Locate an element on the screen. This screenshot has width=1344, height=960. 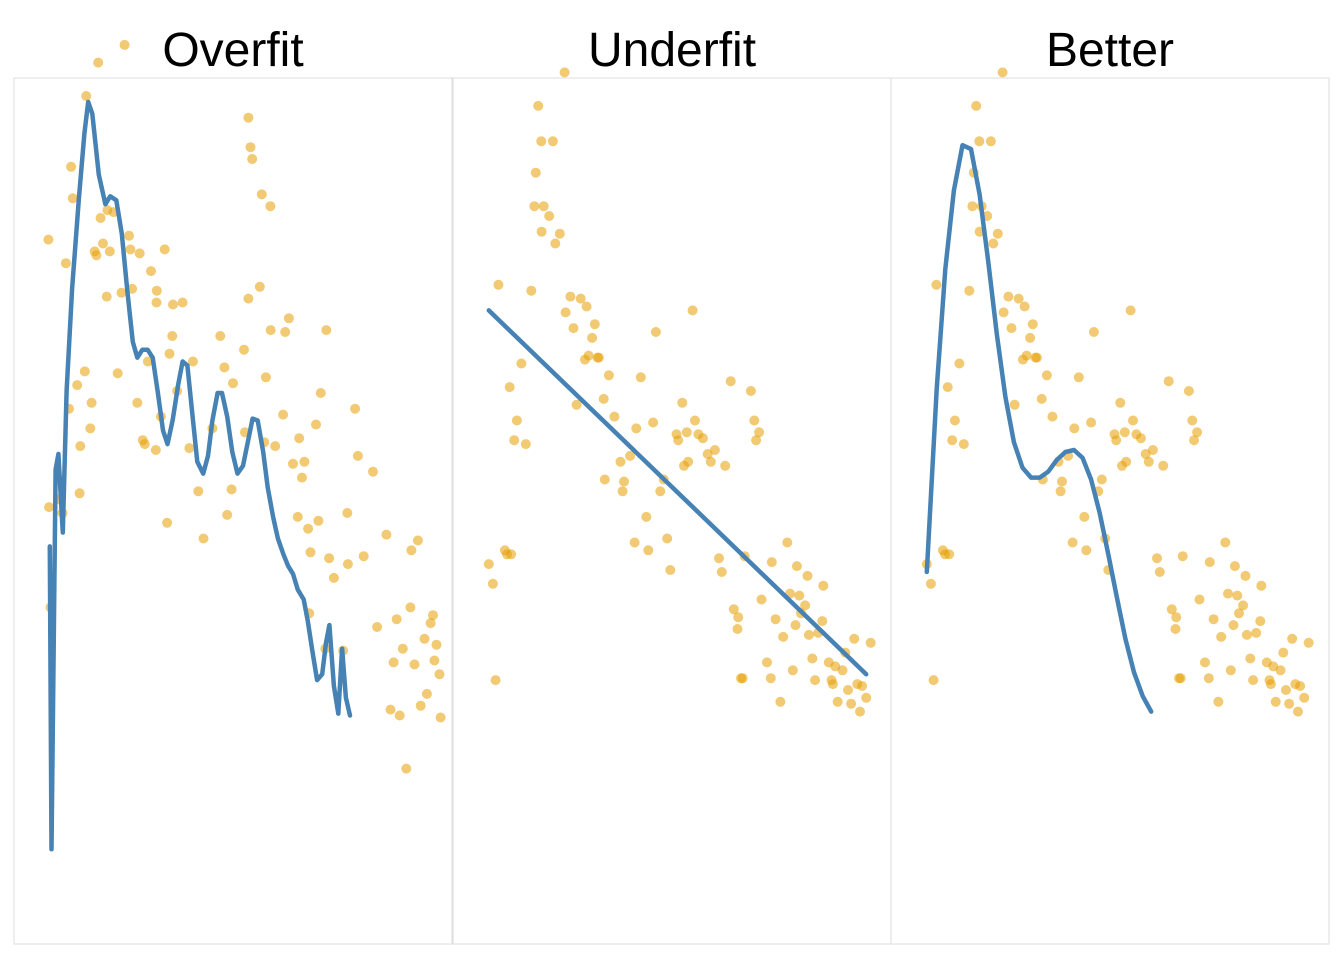
panel-title-underfit: Underfit is located at coordinates (672, 50).